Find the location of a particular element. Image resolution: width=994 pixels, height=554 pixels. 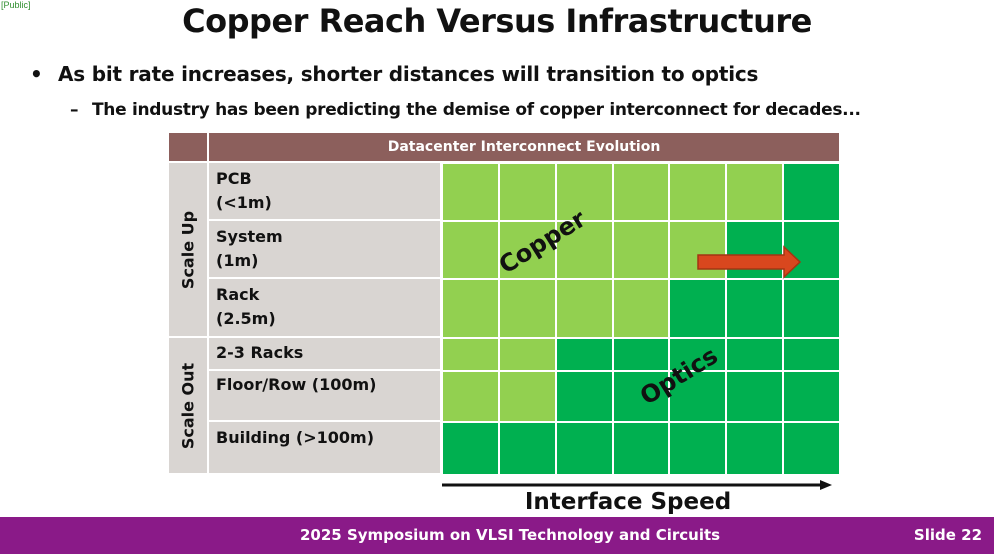

axis-arrow-icon is located at coordinates (637, 485).